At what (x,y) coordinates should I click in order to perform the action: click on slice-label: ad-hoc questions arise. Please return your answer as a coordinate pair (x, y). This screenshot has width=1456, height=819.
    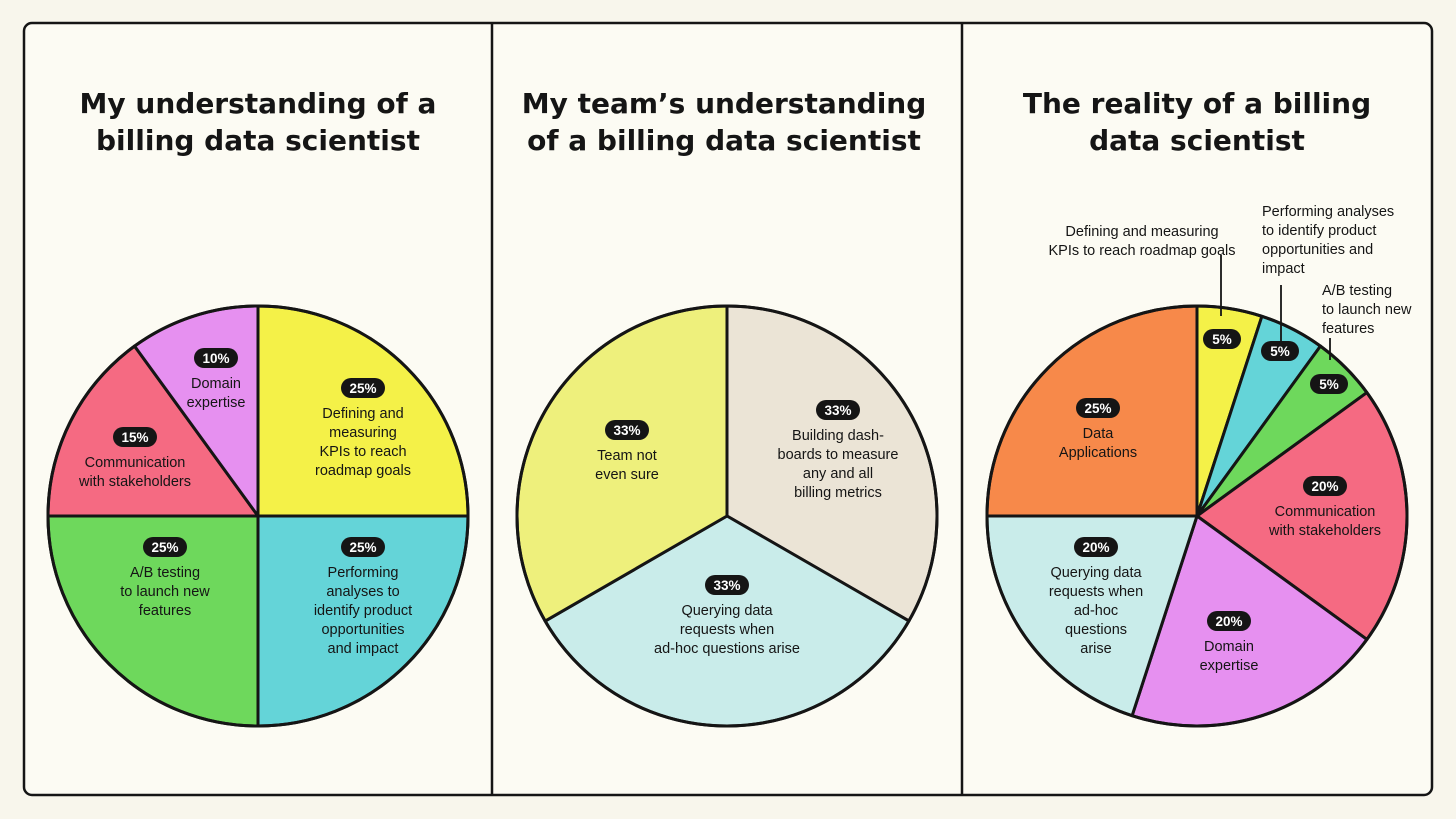
    Looking at the image, I should click on (727, 649).